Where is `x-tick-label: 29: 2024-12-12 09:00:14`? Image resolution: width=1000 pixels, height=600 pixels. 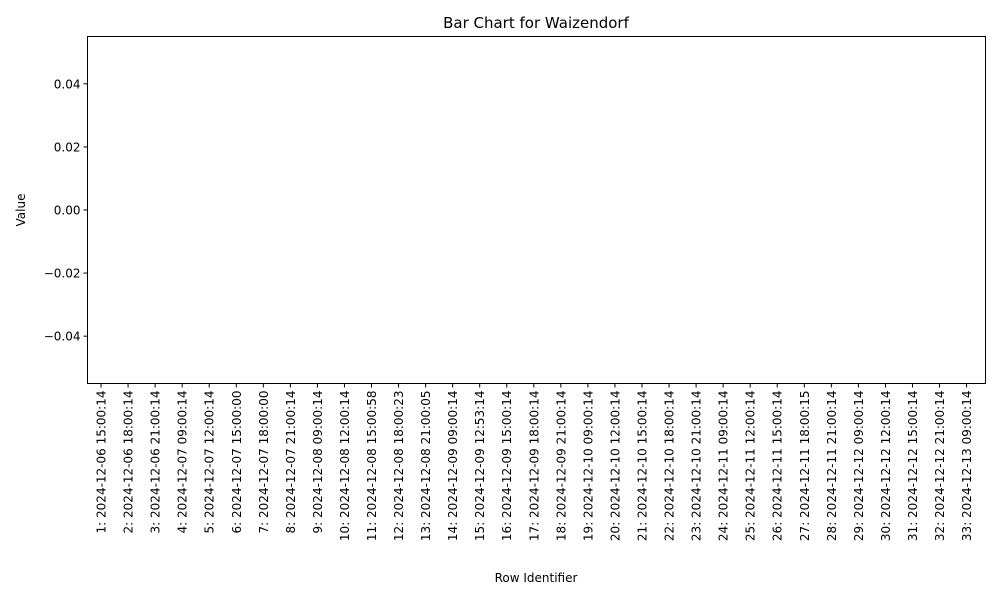
x-tick-label: 29: 2024-12-12 09:00:14 is located at coordinates (859, 466).